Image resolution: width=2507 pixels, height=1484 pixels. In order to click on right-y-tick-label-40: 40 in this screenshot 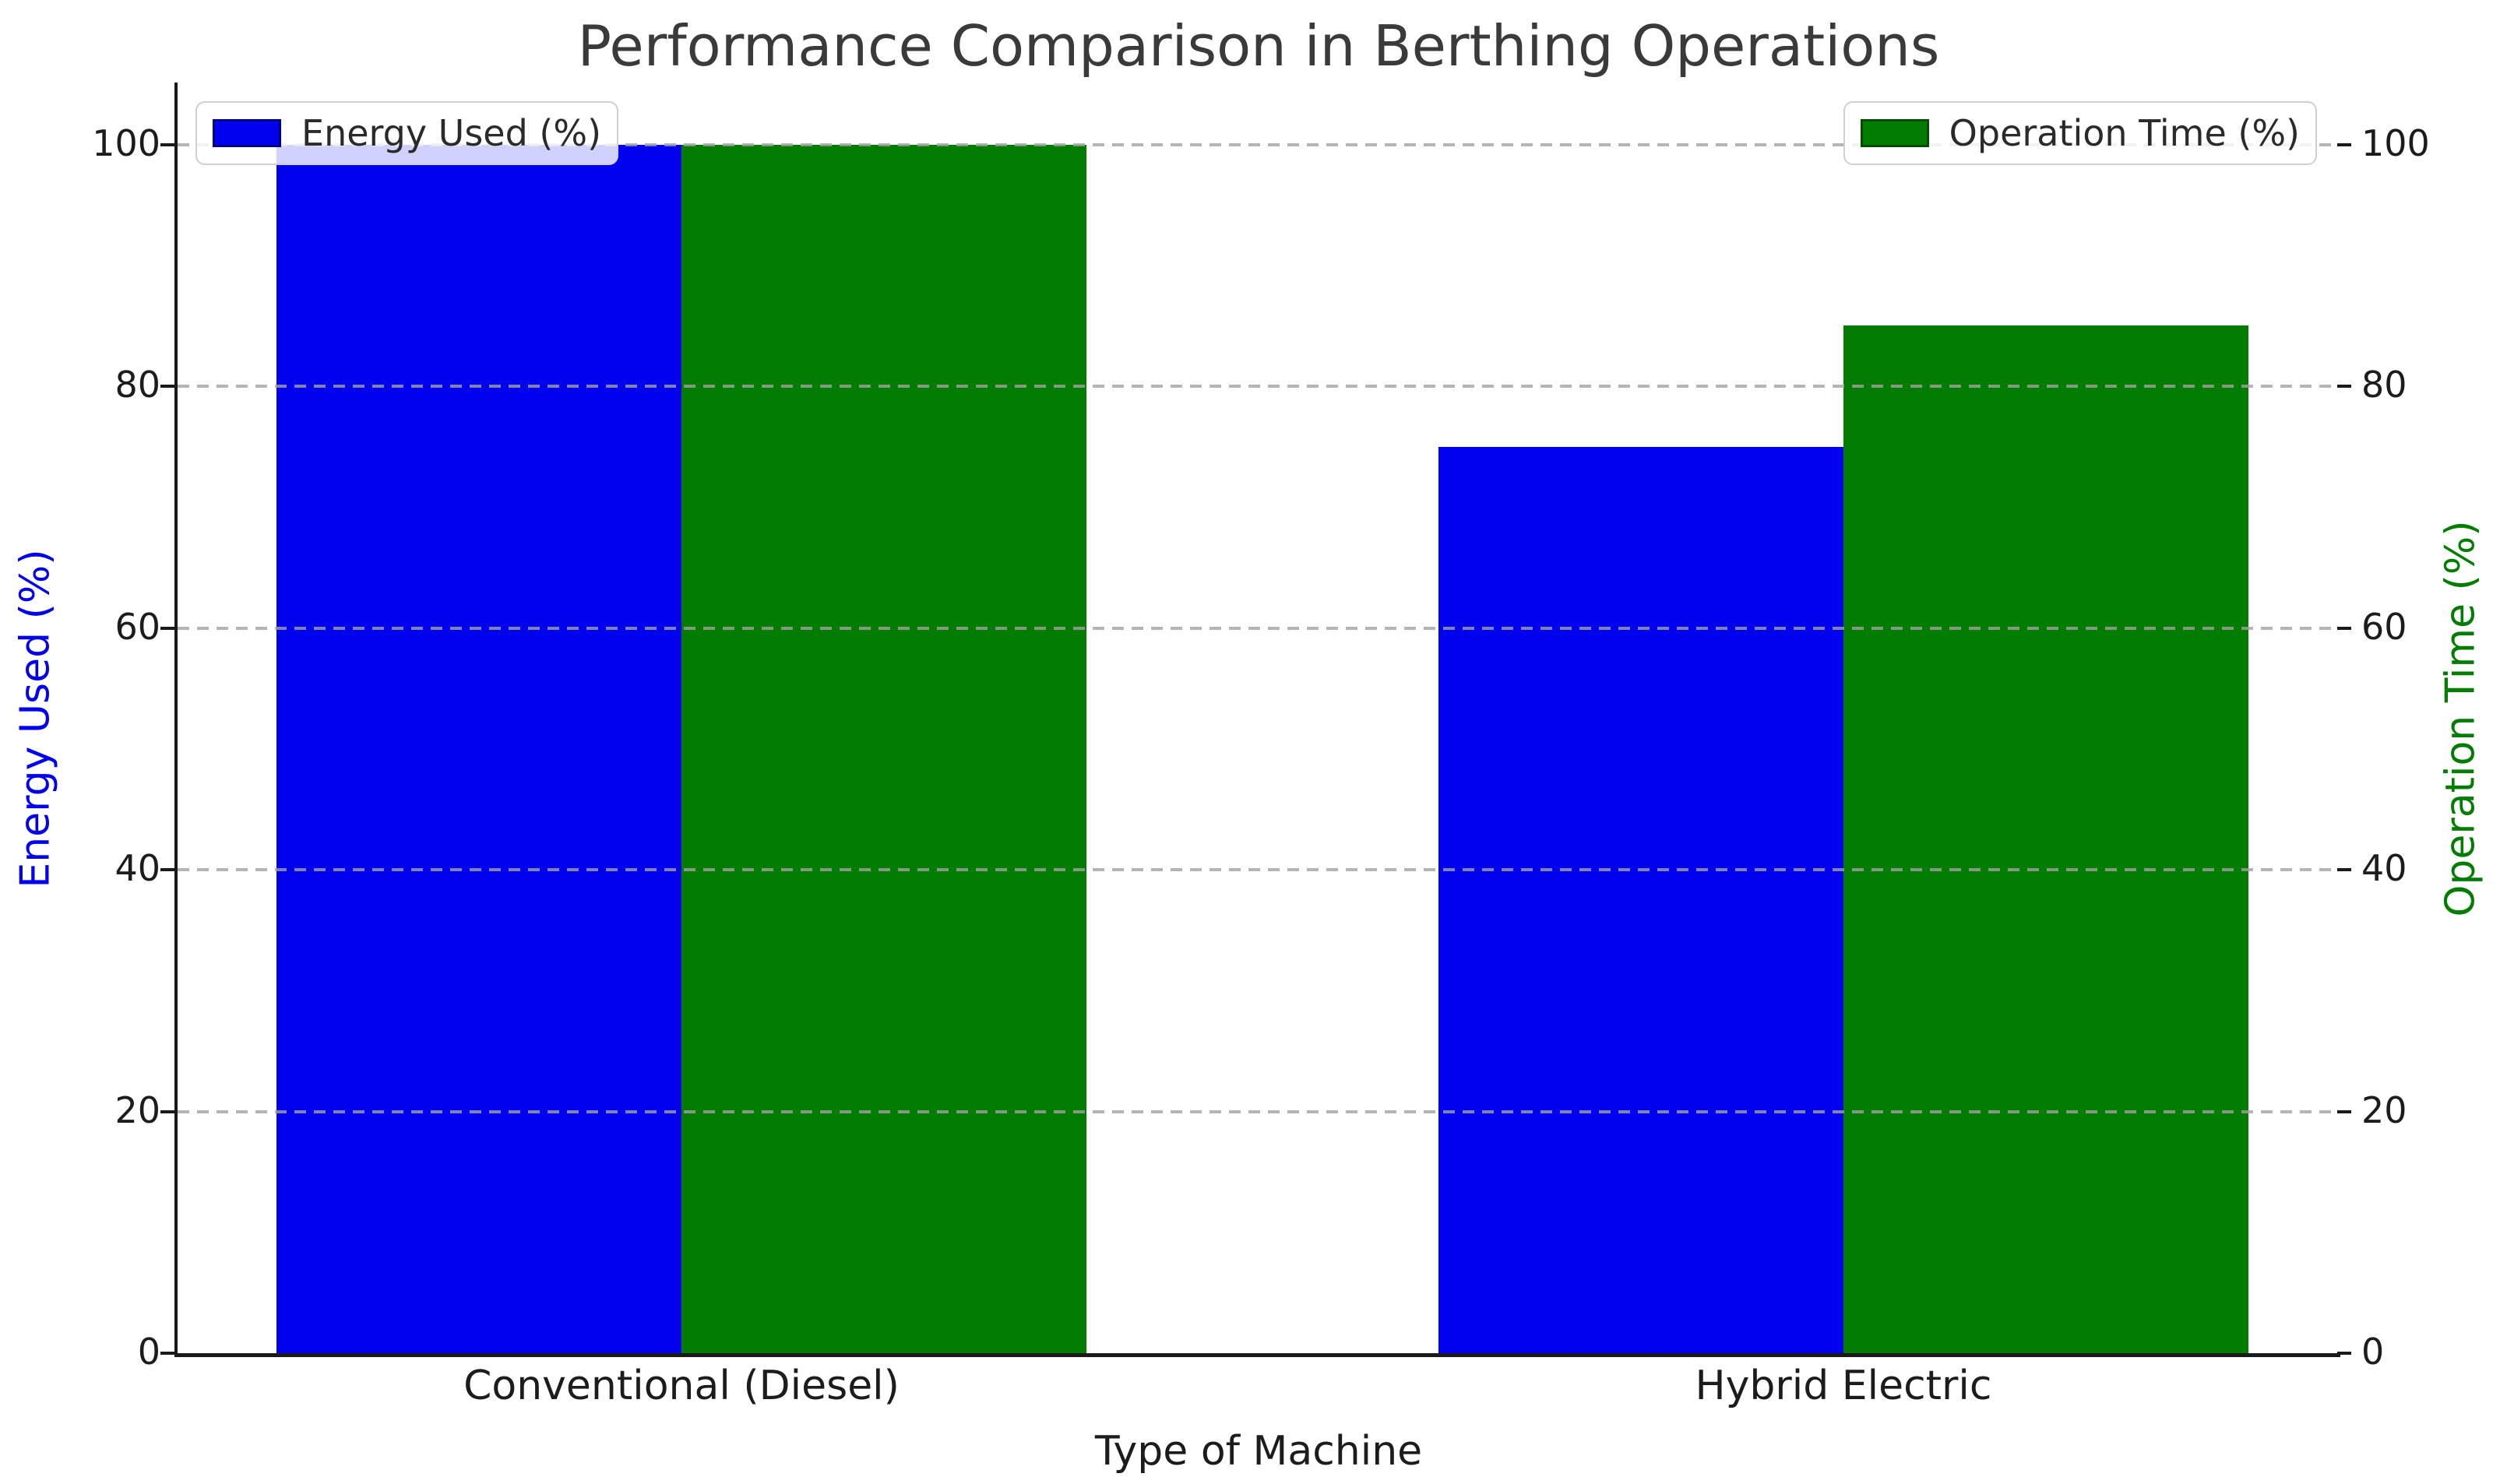, I will do `click(2384, 868)`.